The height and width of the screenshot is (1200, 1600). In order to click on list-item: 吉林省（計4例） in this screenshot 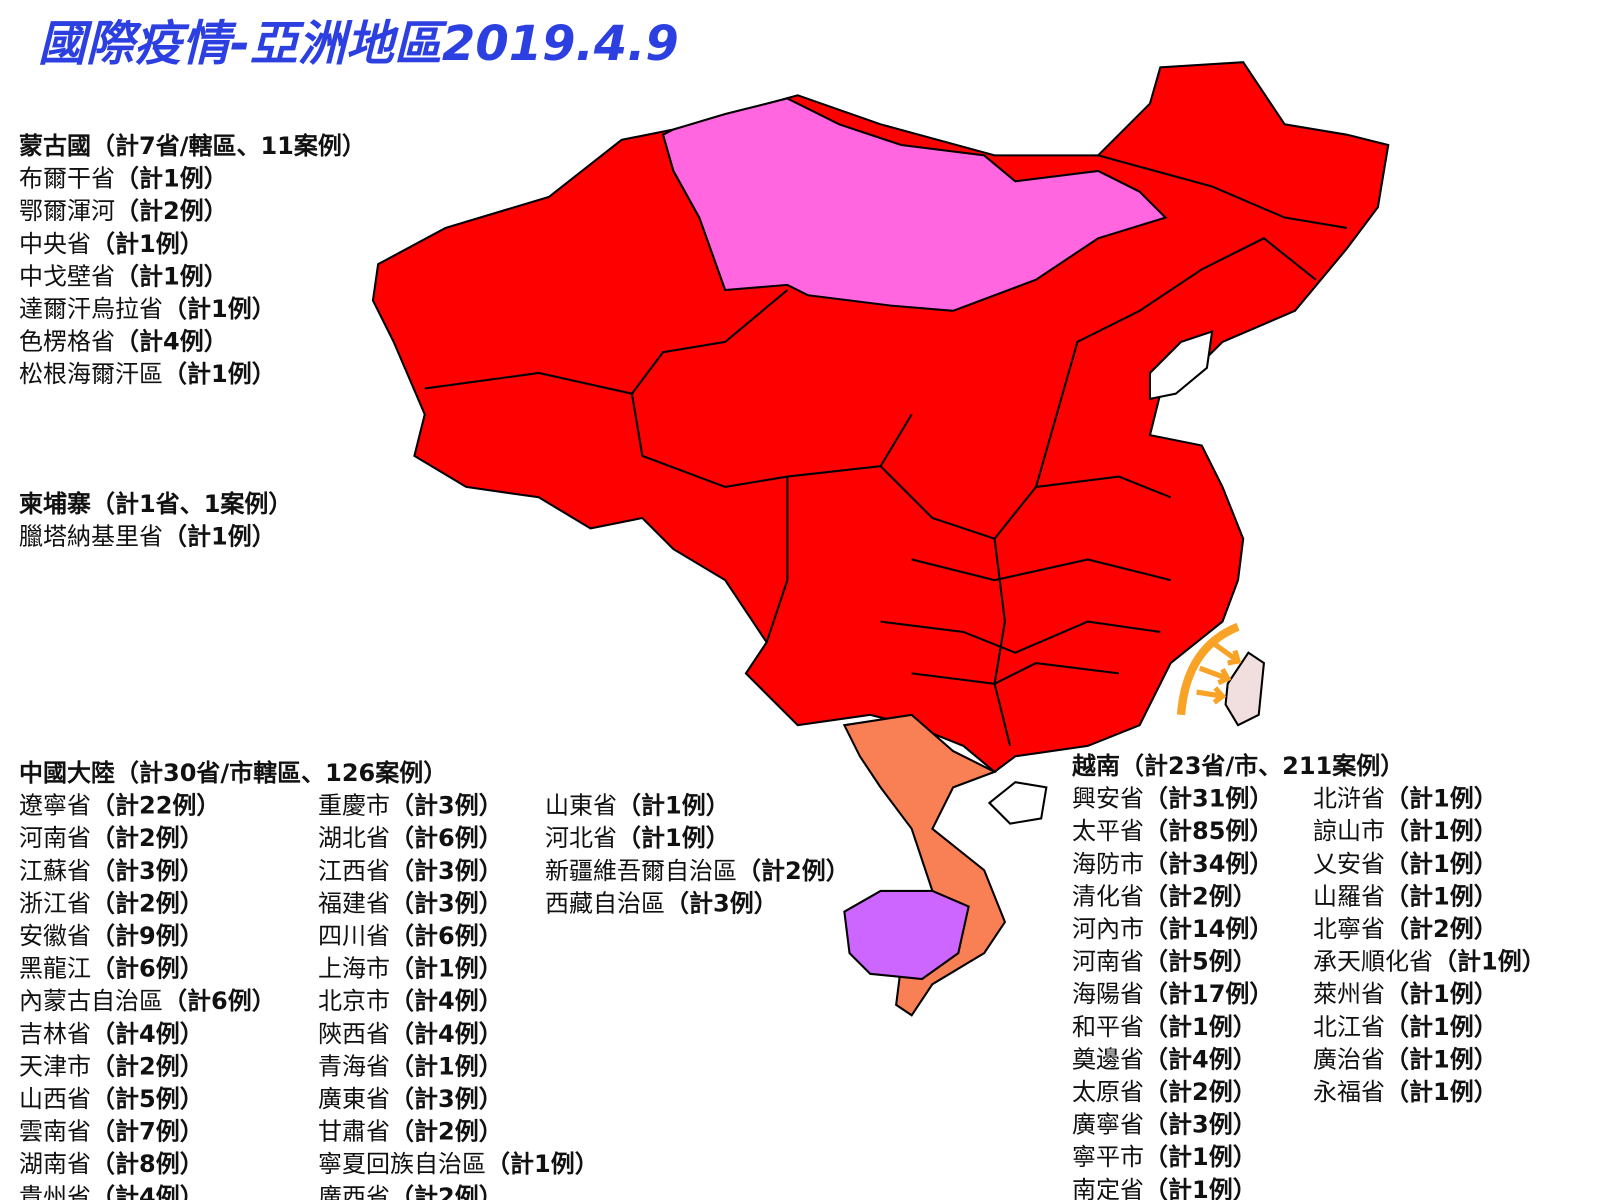, I will do `click(111, 1034)`.